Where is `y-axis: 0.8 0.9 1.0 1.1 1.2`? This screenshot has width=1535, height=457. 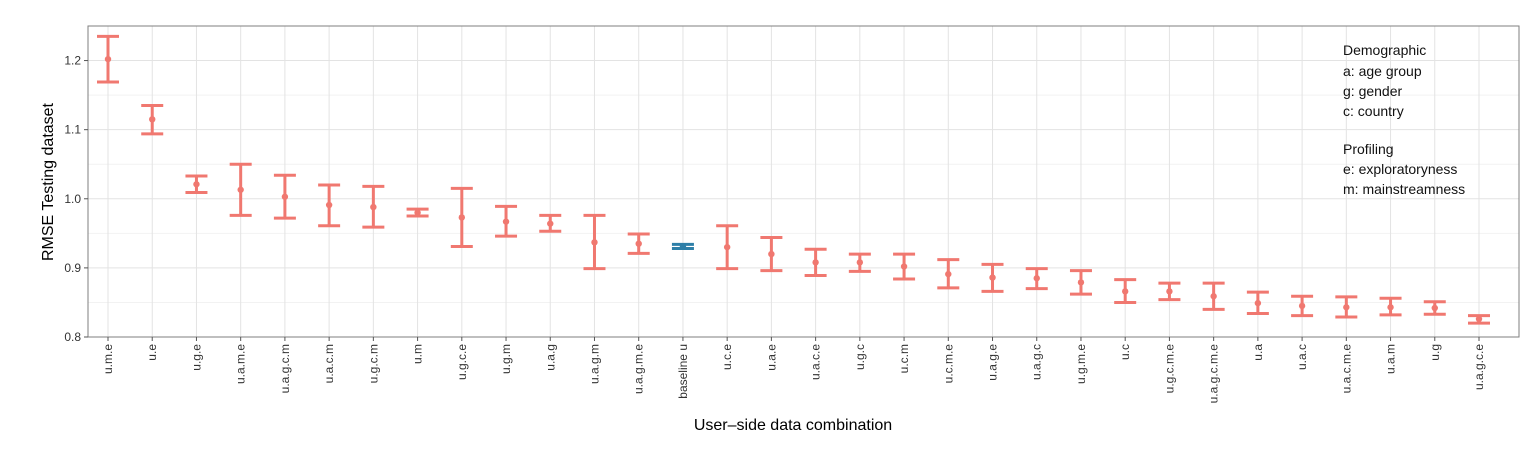 y-axis: 0.8 0.9 1.0 1.1 1.2 is located at coordinates (76, 199).